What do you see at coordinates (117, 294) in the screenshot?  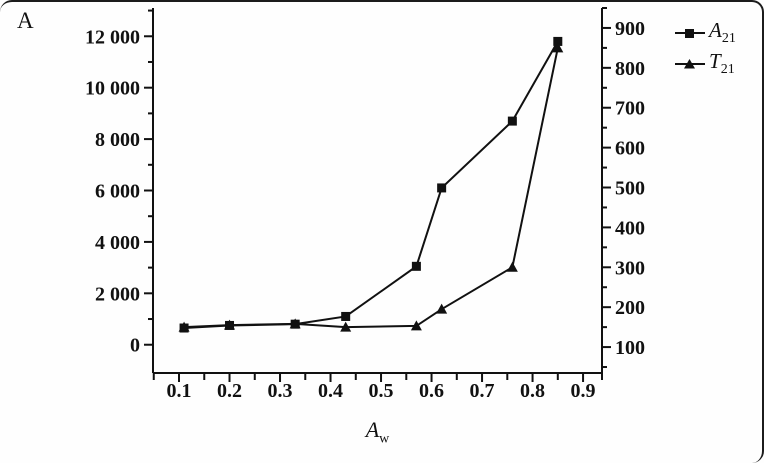 I see `svg-text: 2 000` at bounding box center [117, 294].